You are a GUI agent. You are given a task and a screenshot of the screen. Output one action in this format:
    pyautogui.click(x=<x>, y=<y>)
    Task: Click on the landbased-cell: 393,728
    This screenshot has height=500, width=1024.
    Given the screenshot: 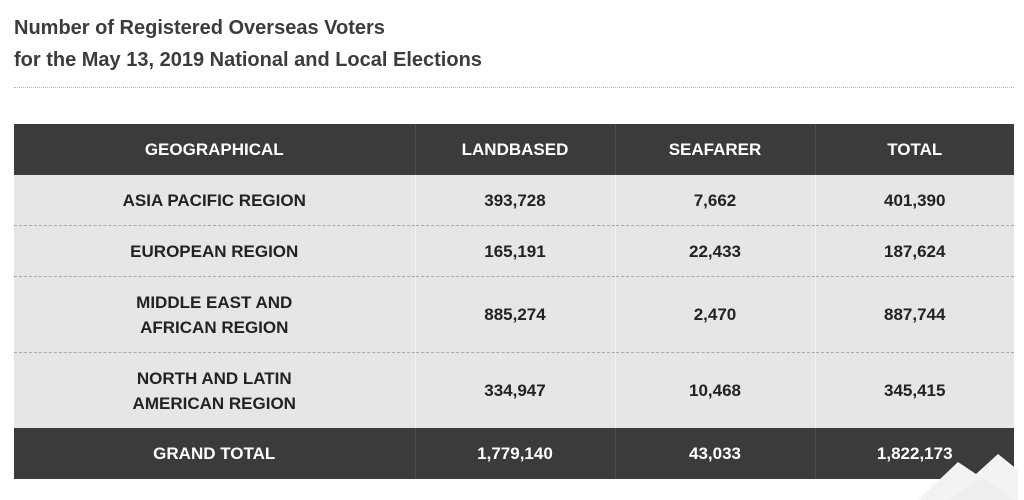 What is the action you would take?
    pyautogui.click(x=514, y=200)
    